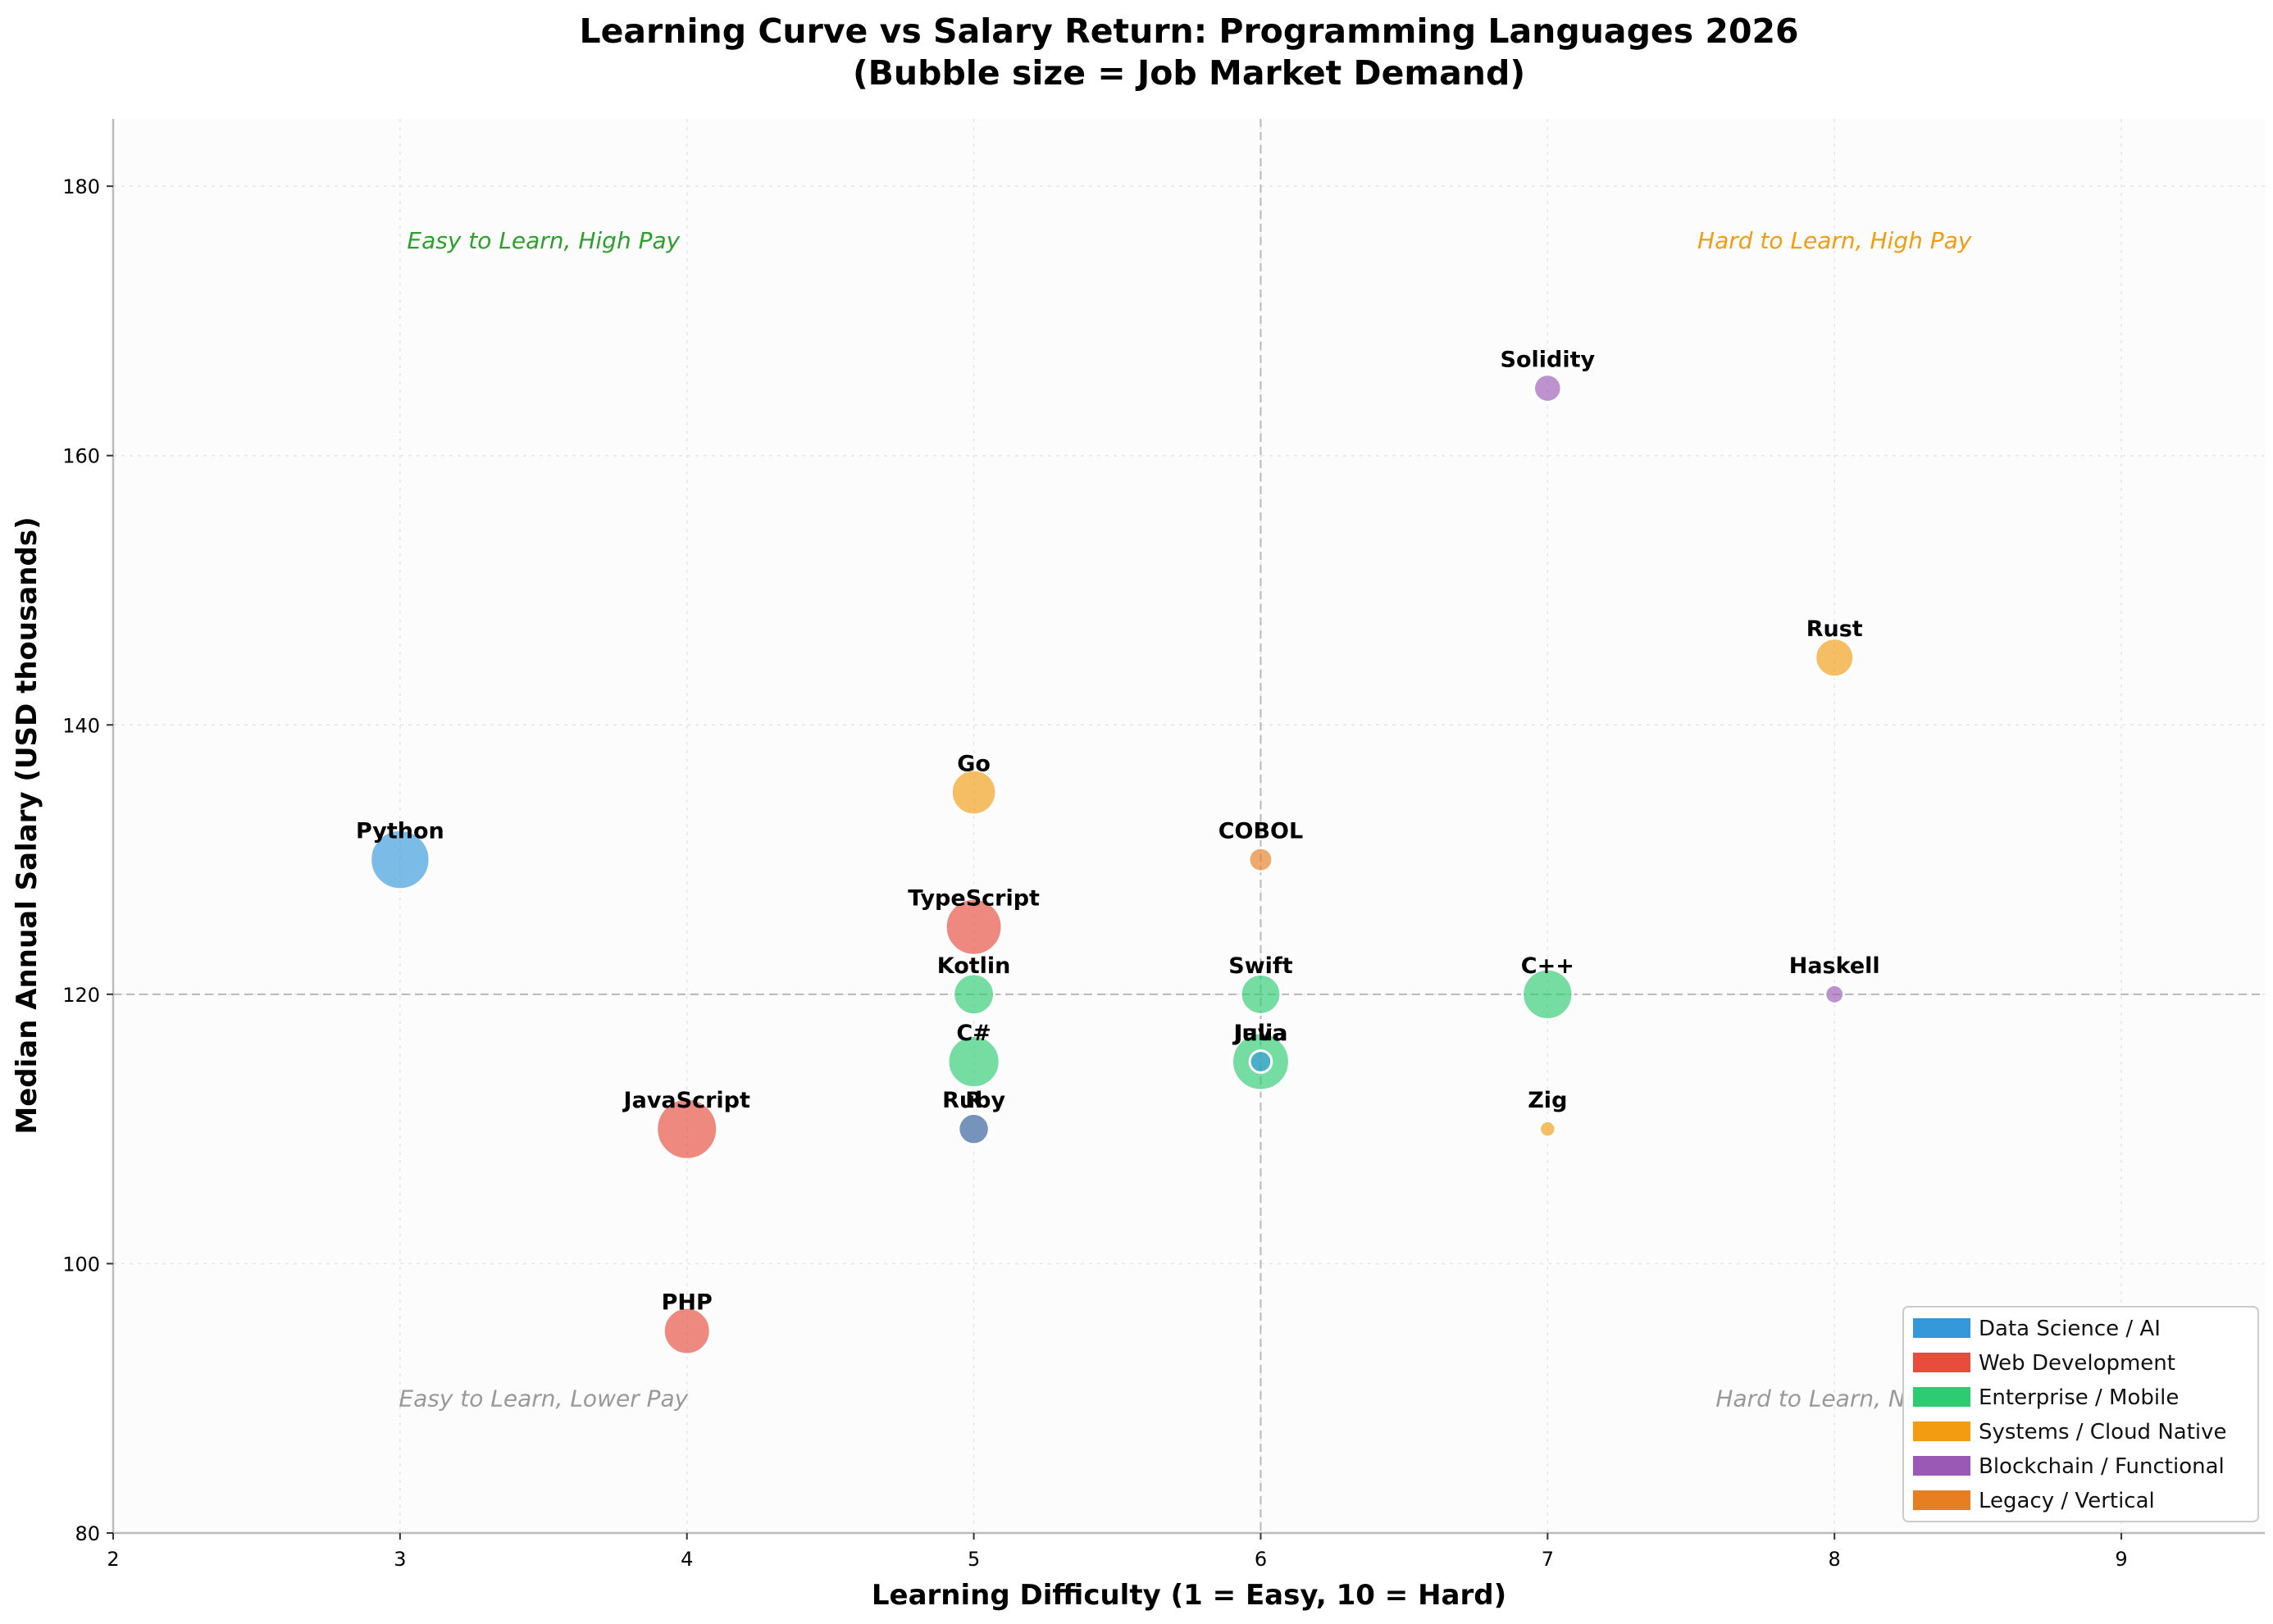 This screenshot has width=2273, height=1624. I want to click on y-tick-label: 100, so click(81, 1264).